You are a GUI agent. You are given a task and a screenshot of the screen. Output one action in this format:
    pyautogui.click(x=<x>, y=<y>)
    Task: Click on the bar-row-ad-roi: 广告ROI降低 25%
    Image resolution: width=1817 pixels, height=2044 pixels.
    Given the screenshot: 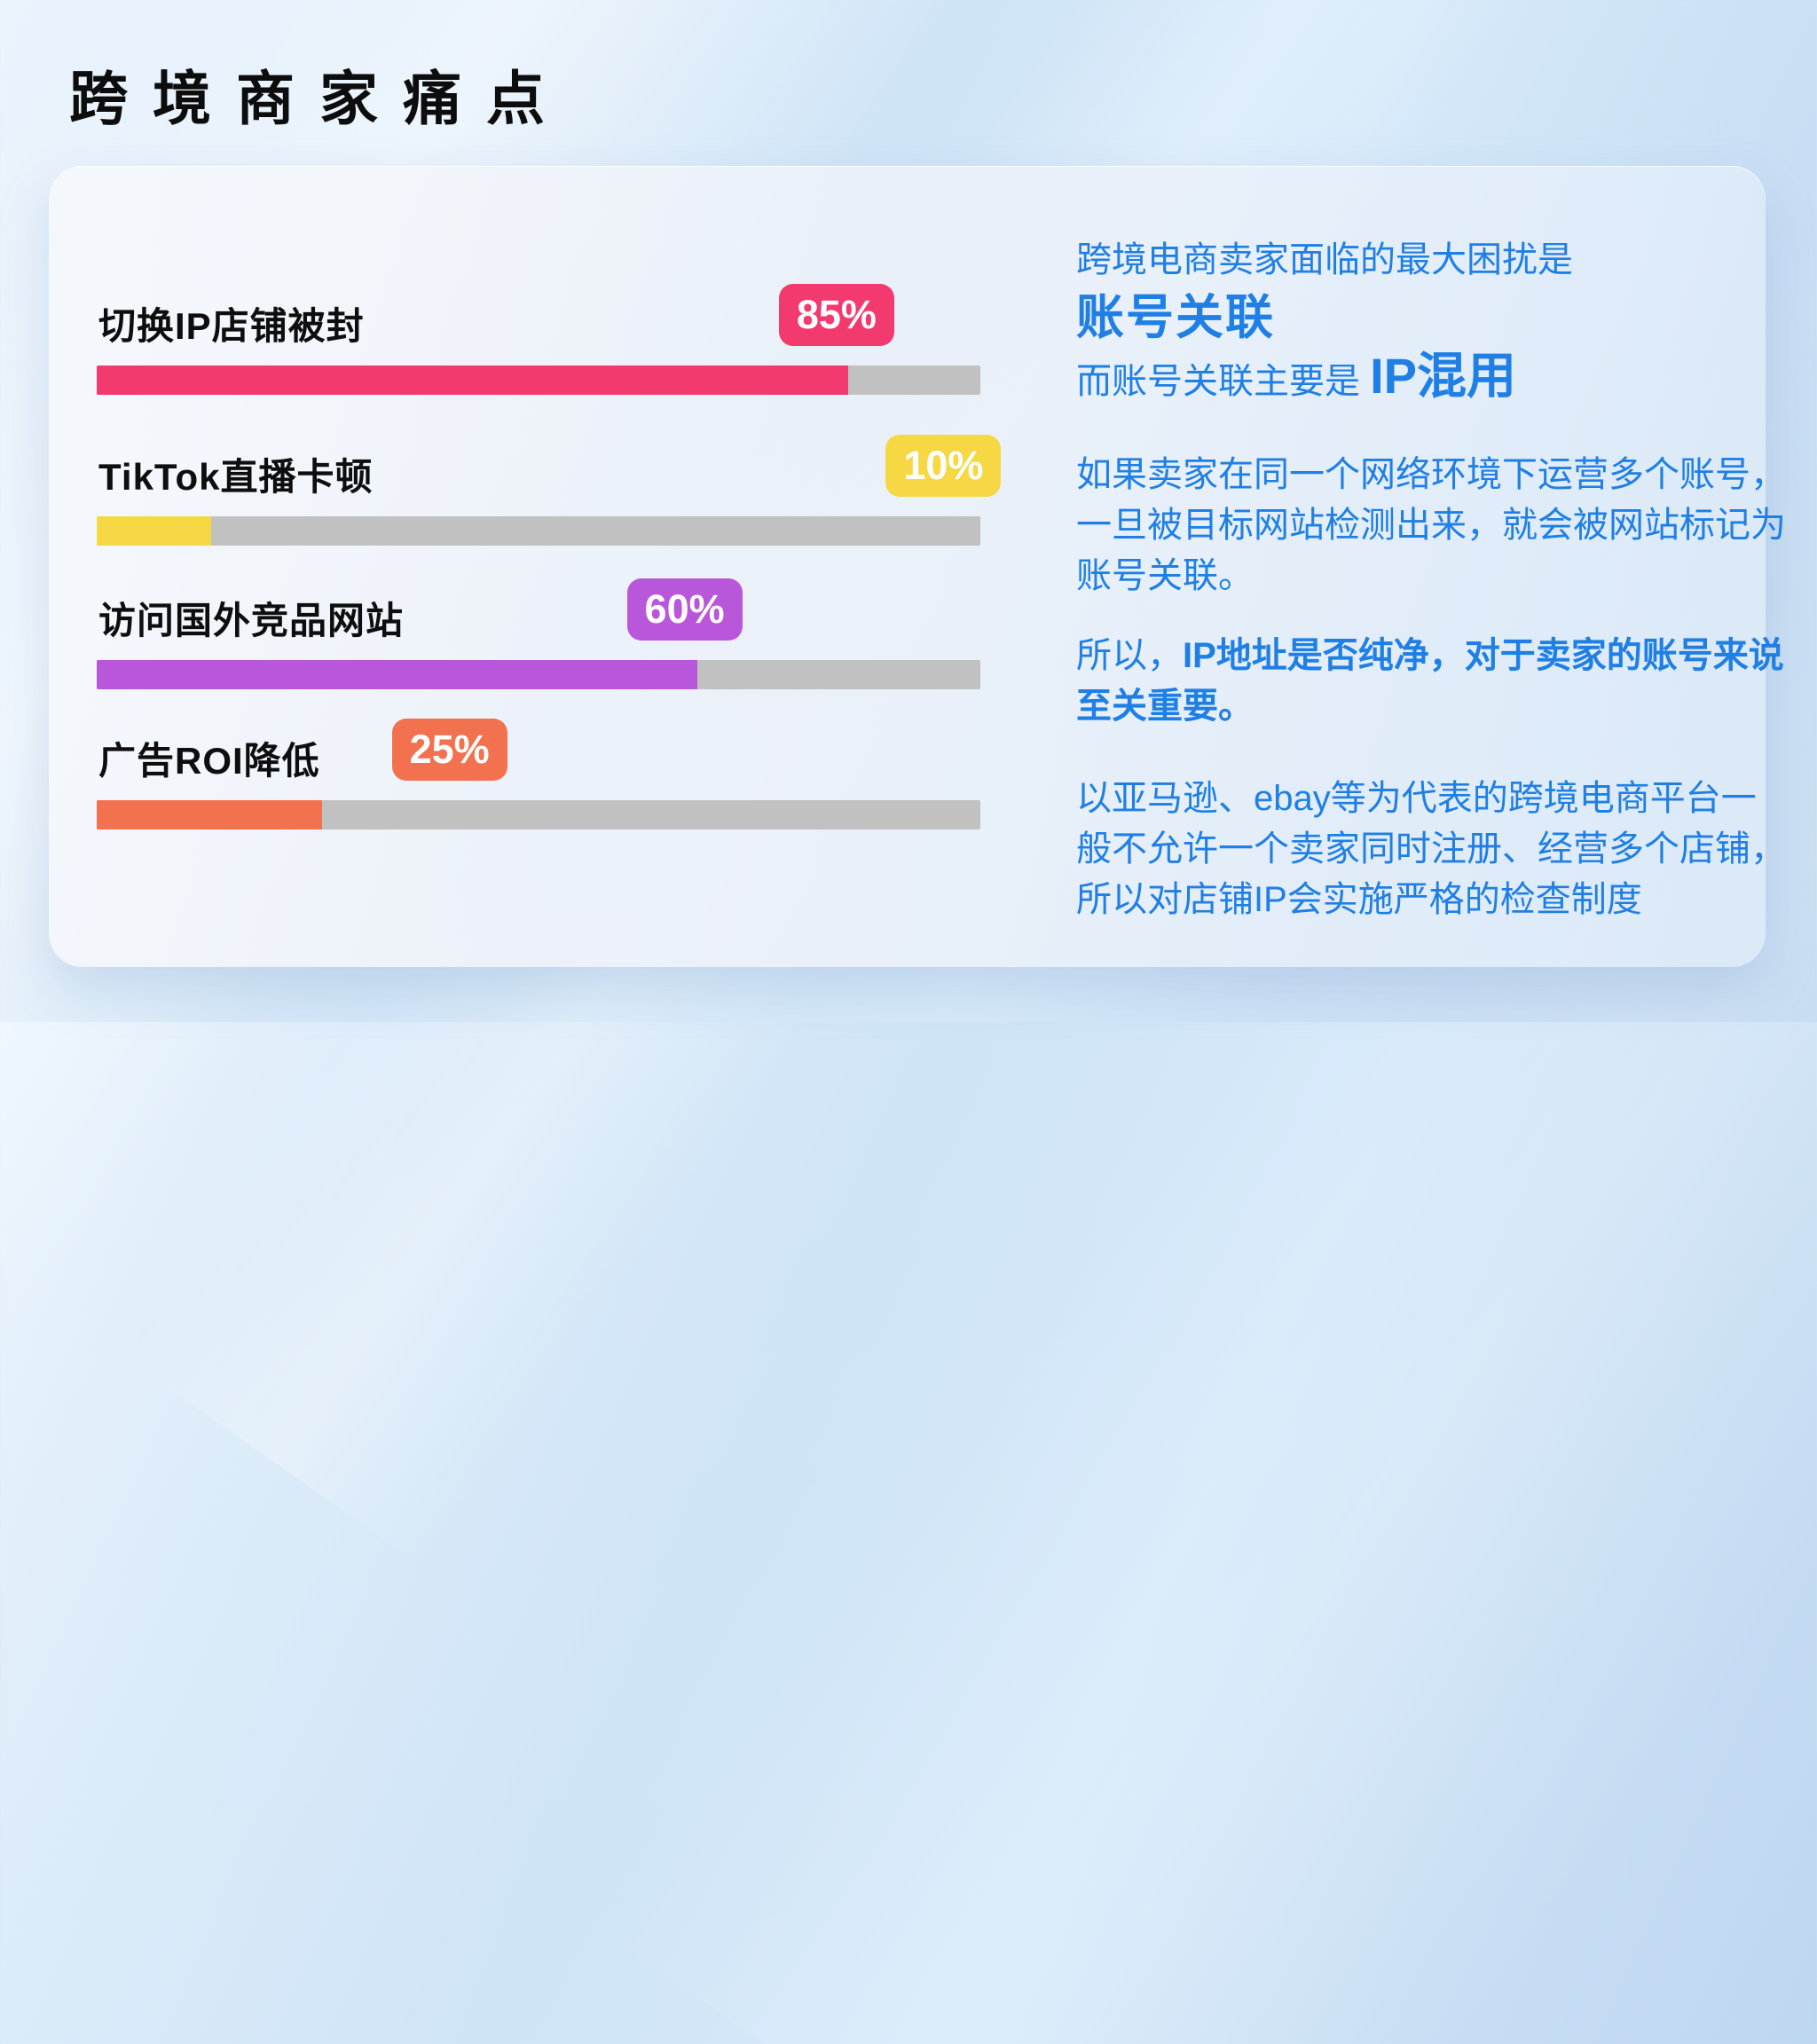 What is the action you would take?
    pyautogui.click(x=538, y=776)
    